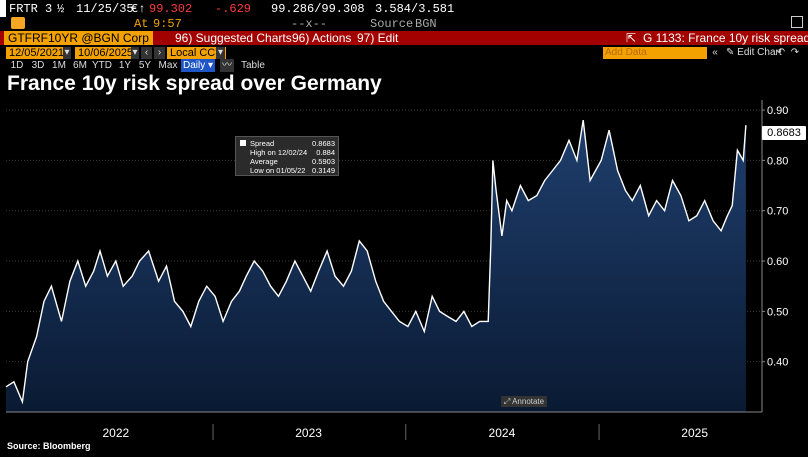  I want to click on edit-chart-button: ✎ Edit Chart, so click(754, 52).